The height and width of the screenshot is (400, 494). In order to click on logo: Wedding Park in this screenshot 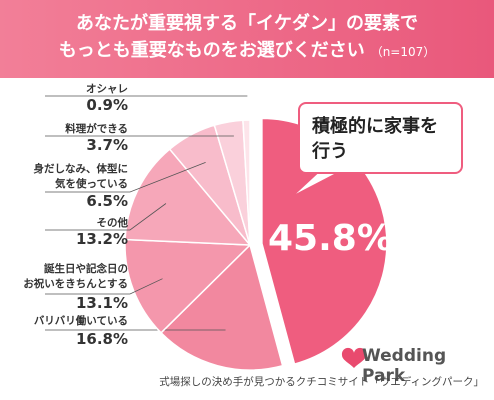, I will do `click(404, 366)`.